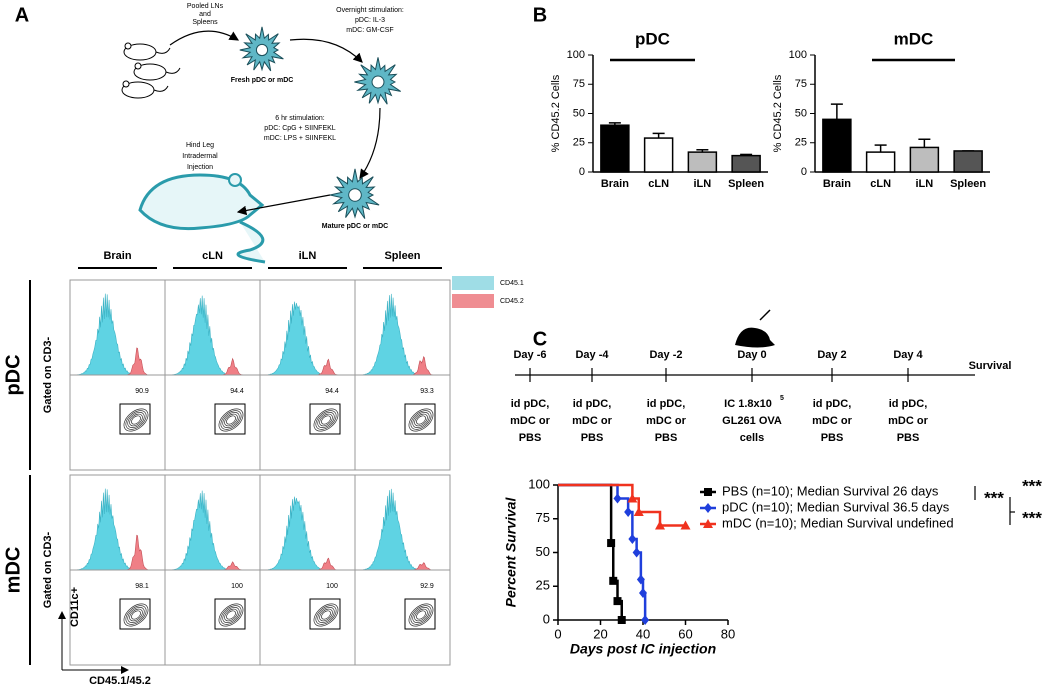 The image size is (1050, 687). Describe the element at coordinates (838, 522) in the screenshot. I see `legend-label: mDC (n=10); Median Survival undefined` at that location.